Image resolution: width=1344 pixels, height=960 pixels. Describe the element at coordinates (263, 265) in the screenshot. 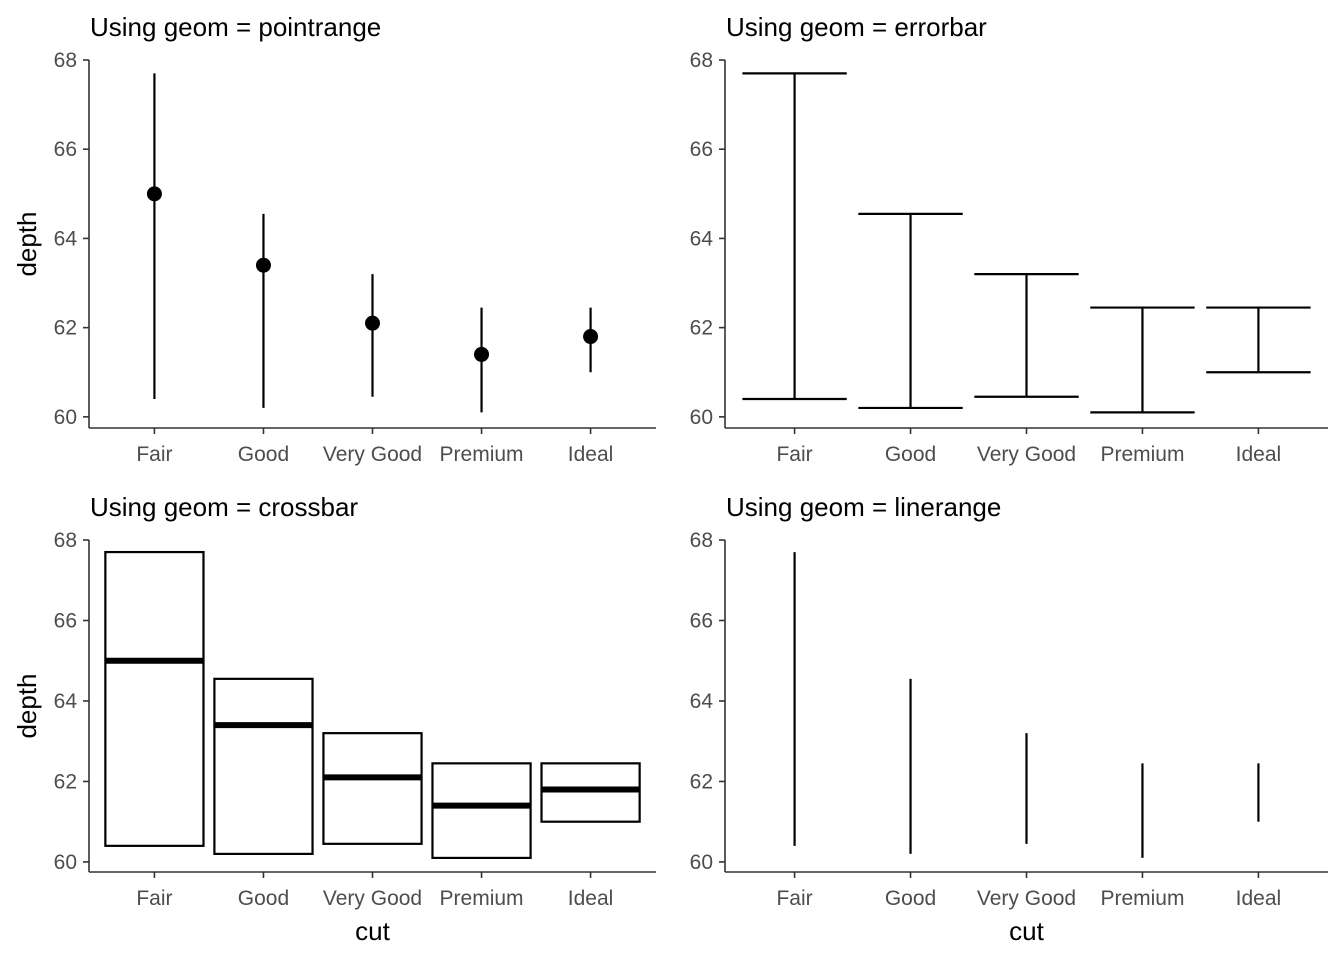

I see `point-good` at that location.